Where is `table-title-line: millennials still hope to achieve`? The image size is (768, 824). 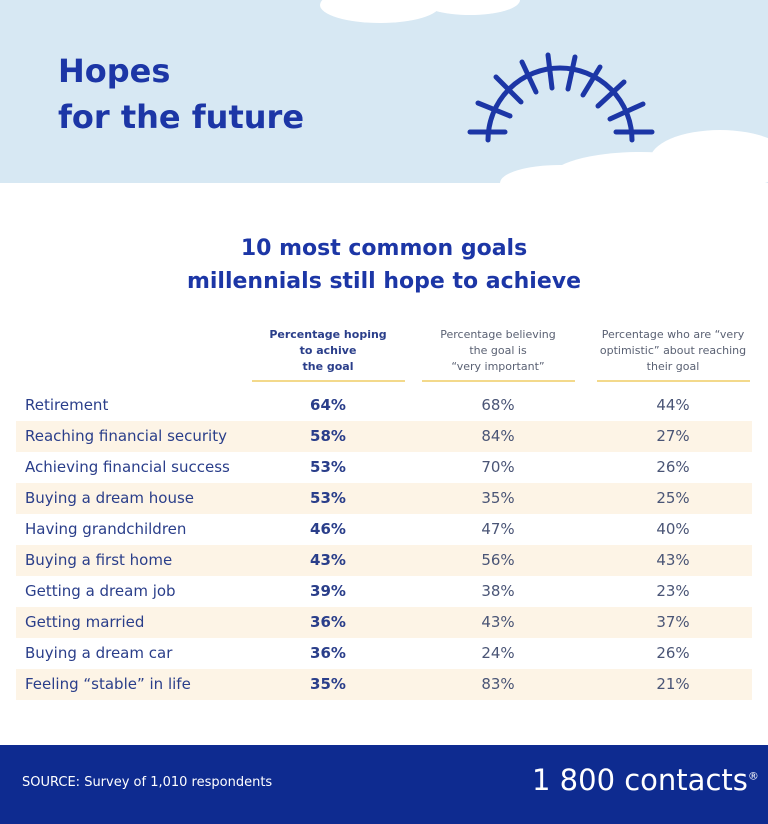
table-title-line: millennials still hope to achieve is located at coordinates (384, 281).